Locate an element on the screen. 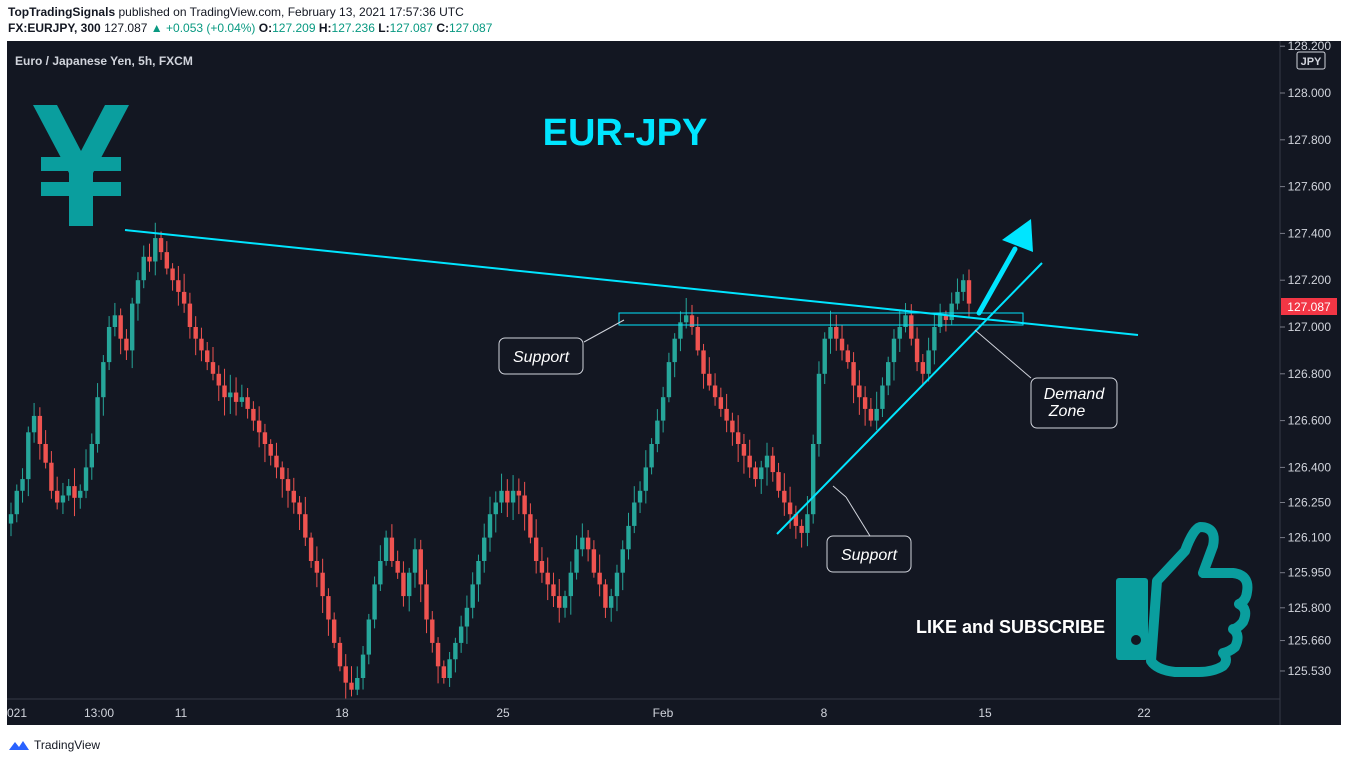 This screenshot has height=763, width=1348. demand-zone-callout: Demand Zone is located at coordinates (1046, 379).